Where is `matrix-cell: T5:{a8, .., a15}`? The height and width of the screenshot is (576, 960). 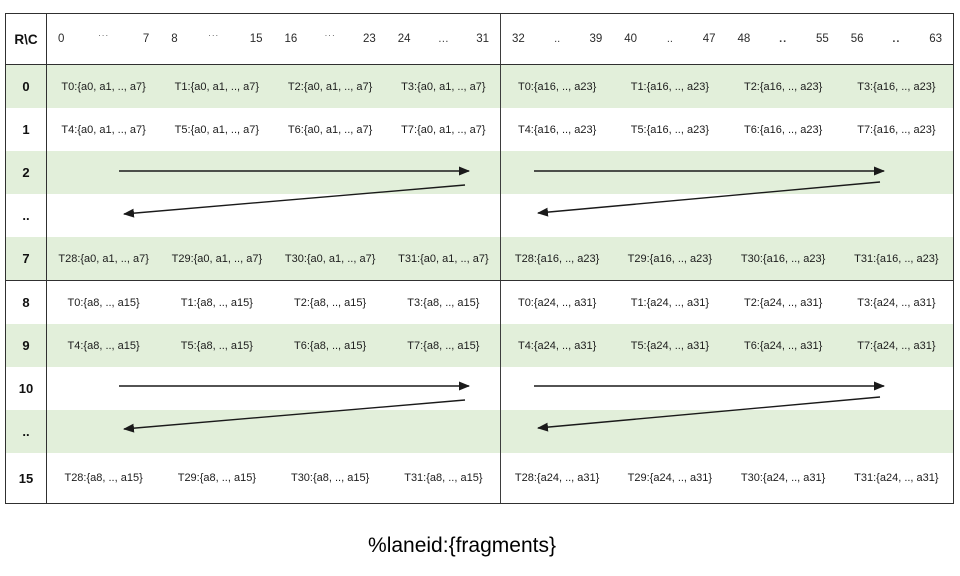 matrix-cell: T5:{a8, .., a15} is located at coordinates (216, 345).